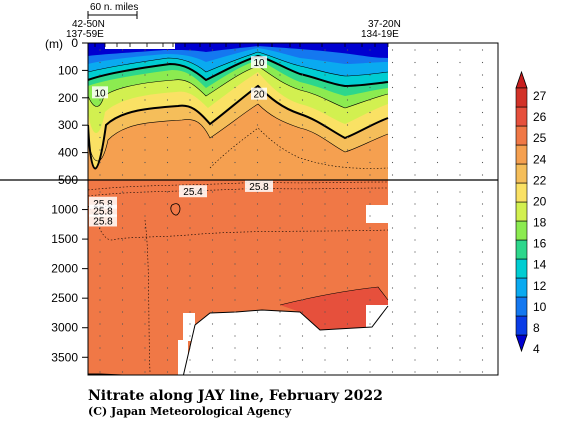 This screenshot has height=423, width=570. I want to click on contour-label: 10, so click(100, 93).